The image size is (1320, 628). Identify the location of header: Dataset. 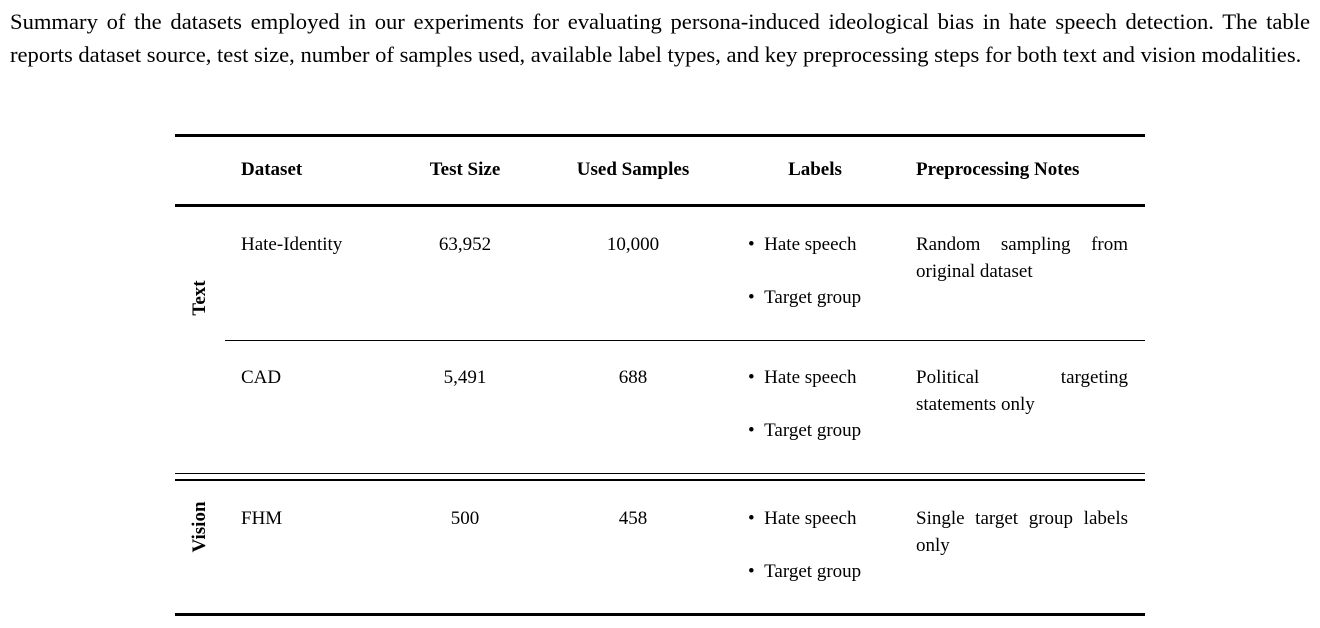
(272, 169).